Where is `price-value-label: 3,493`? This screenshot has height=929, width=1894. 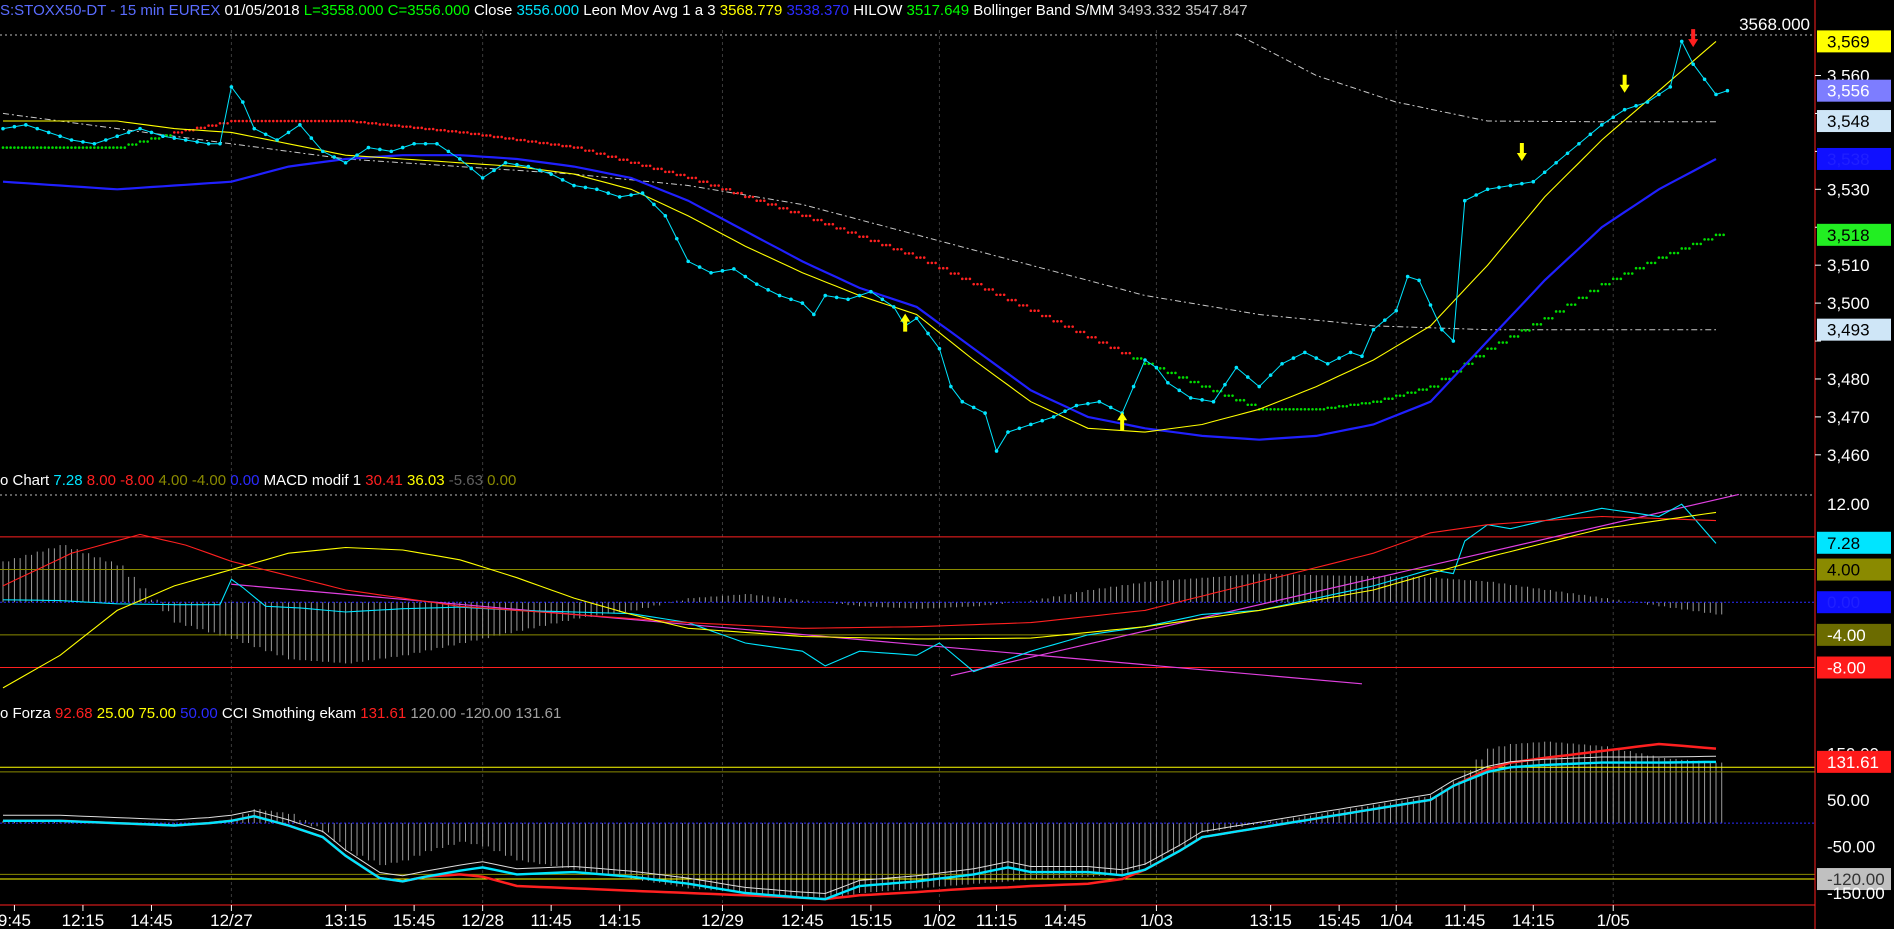 price-value-label: 3,493 is located at coordinates (1848, 330).